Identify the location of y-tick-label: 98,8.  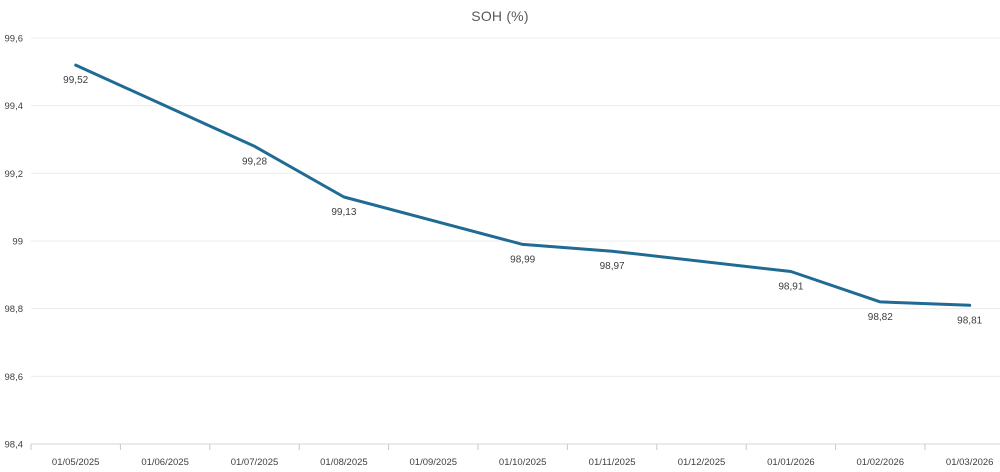
(14, 309).